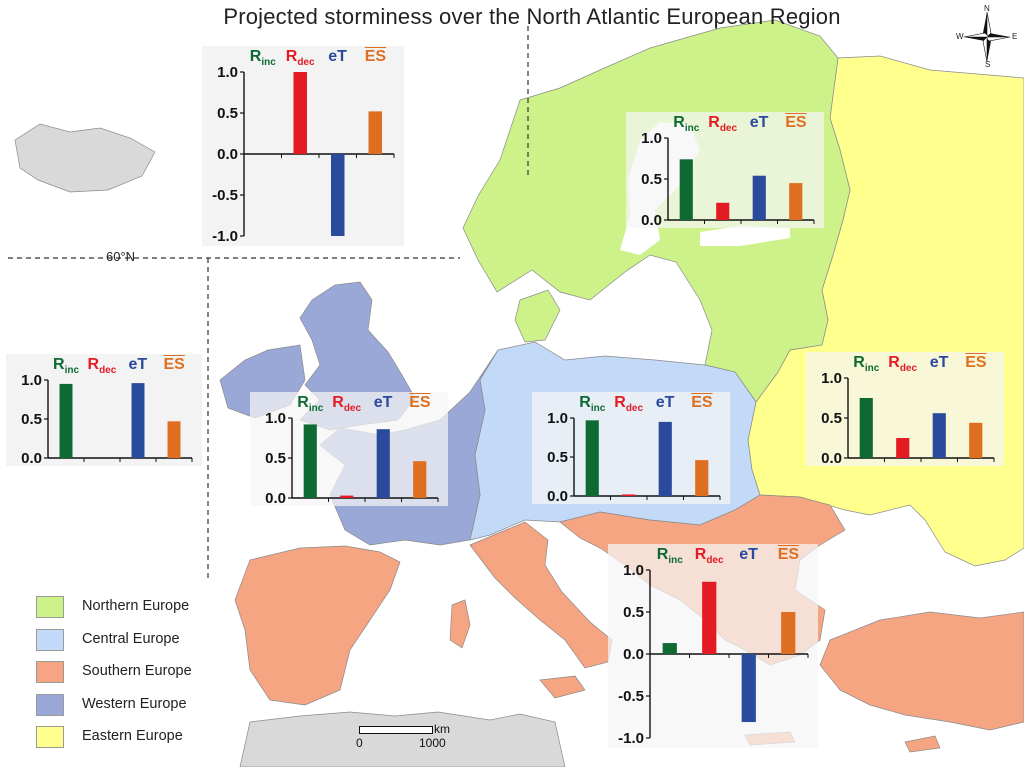 The image size is (1024, 767). What do you see at coordinates (745, 236) in the screenshot?
I see `gulf-of-finland` at bounding box center [745, 236].